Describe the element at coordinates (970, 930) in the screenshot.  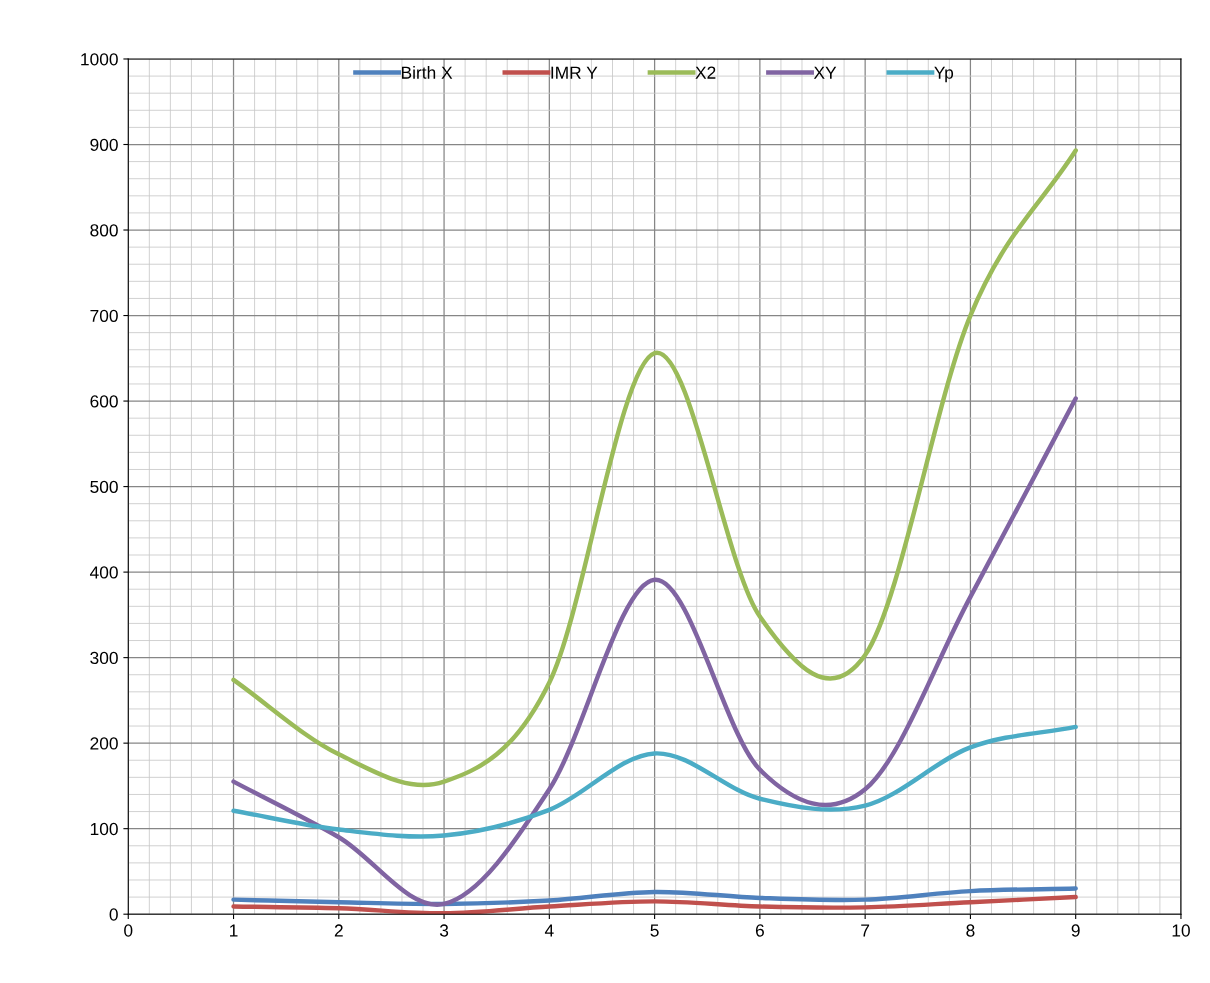
I see `x-tick-label: 8` at that location.